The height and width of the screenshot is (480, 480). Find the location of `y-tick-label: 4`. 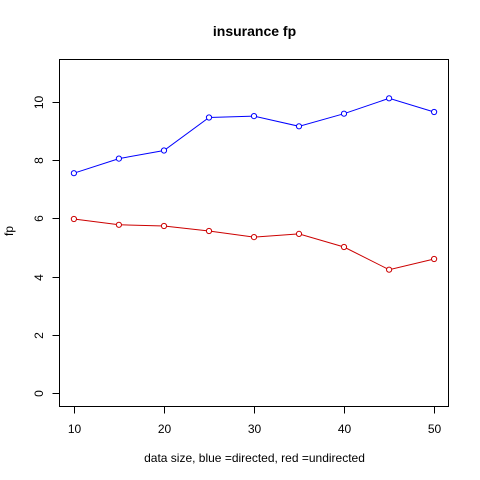

y-tick-label: 4 is located at coordinates (39, 277).